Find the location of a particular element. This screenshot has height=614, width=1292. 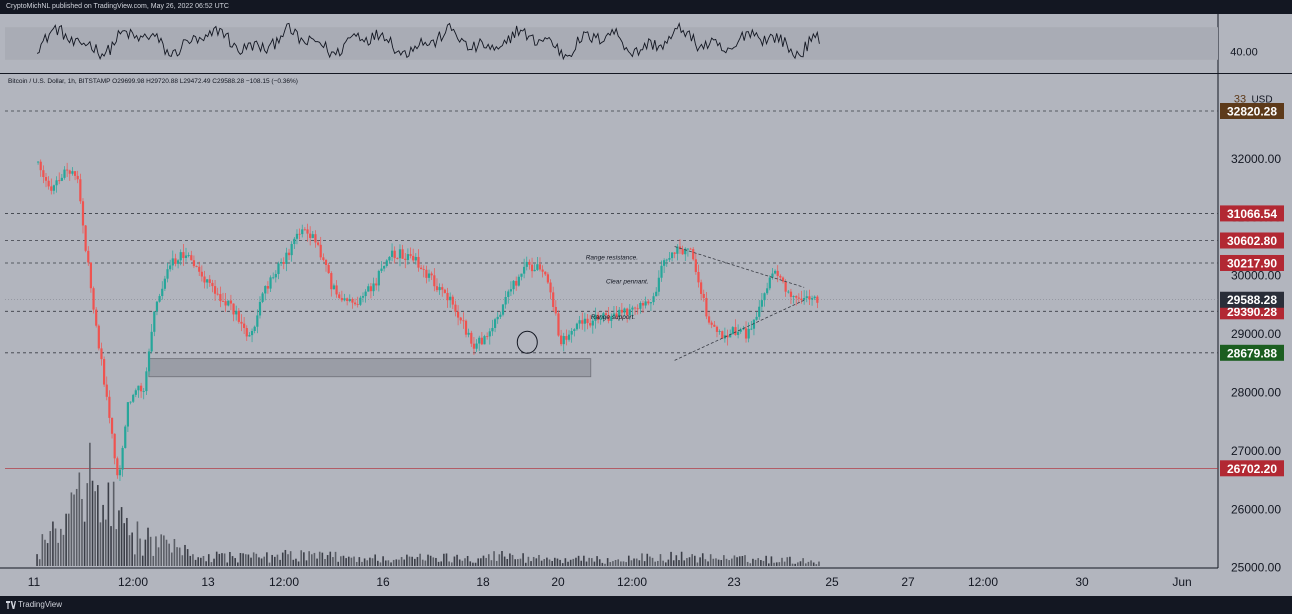

time-axis-background is located at coordinates (646, 582).